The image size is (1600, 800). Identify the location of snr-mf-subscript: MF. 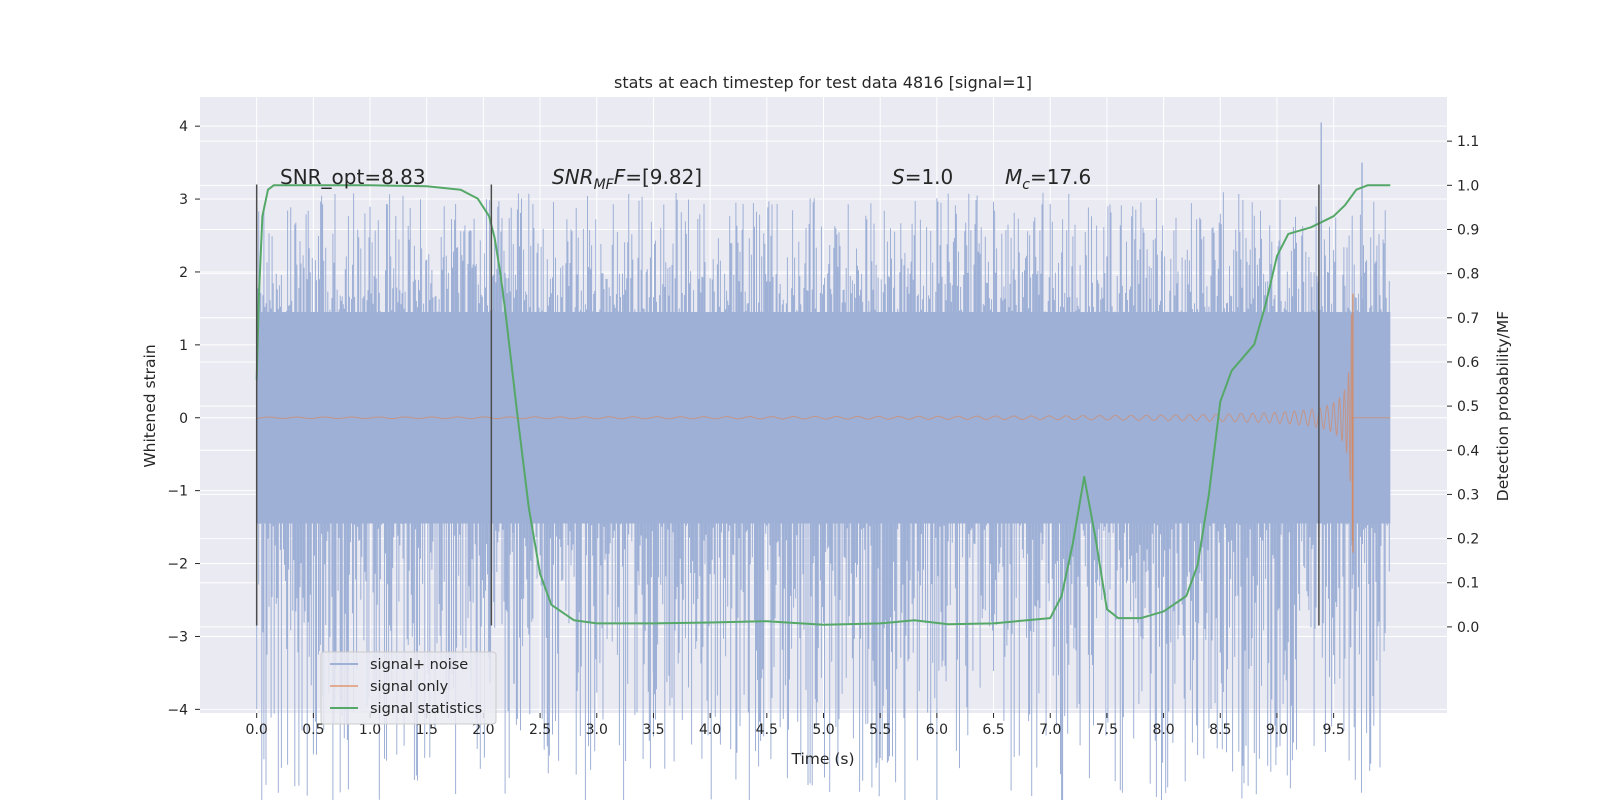
(604, 185).